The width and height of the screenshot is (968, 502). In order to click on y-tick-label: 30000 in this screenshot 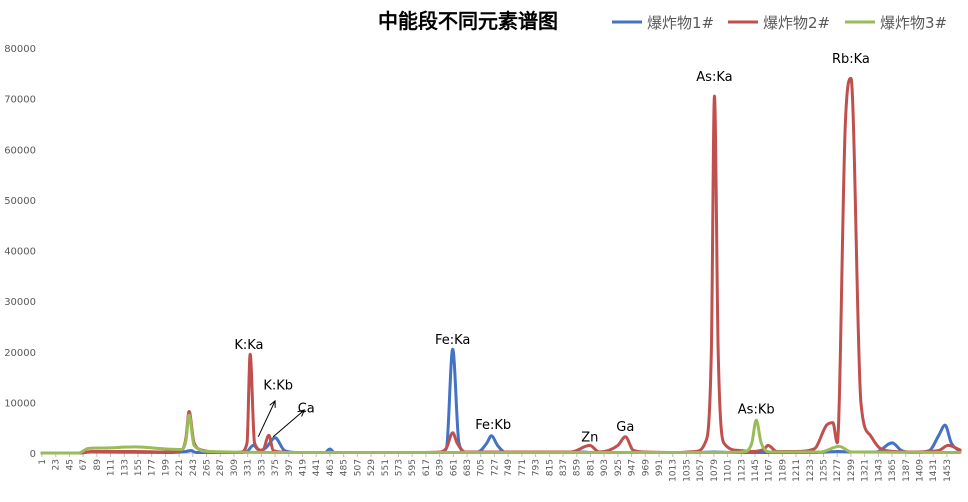, I will do `click(20, 302)`.